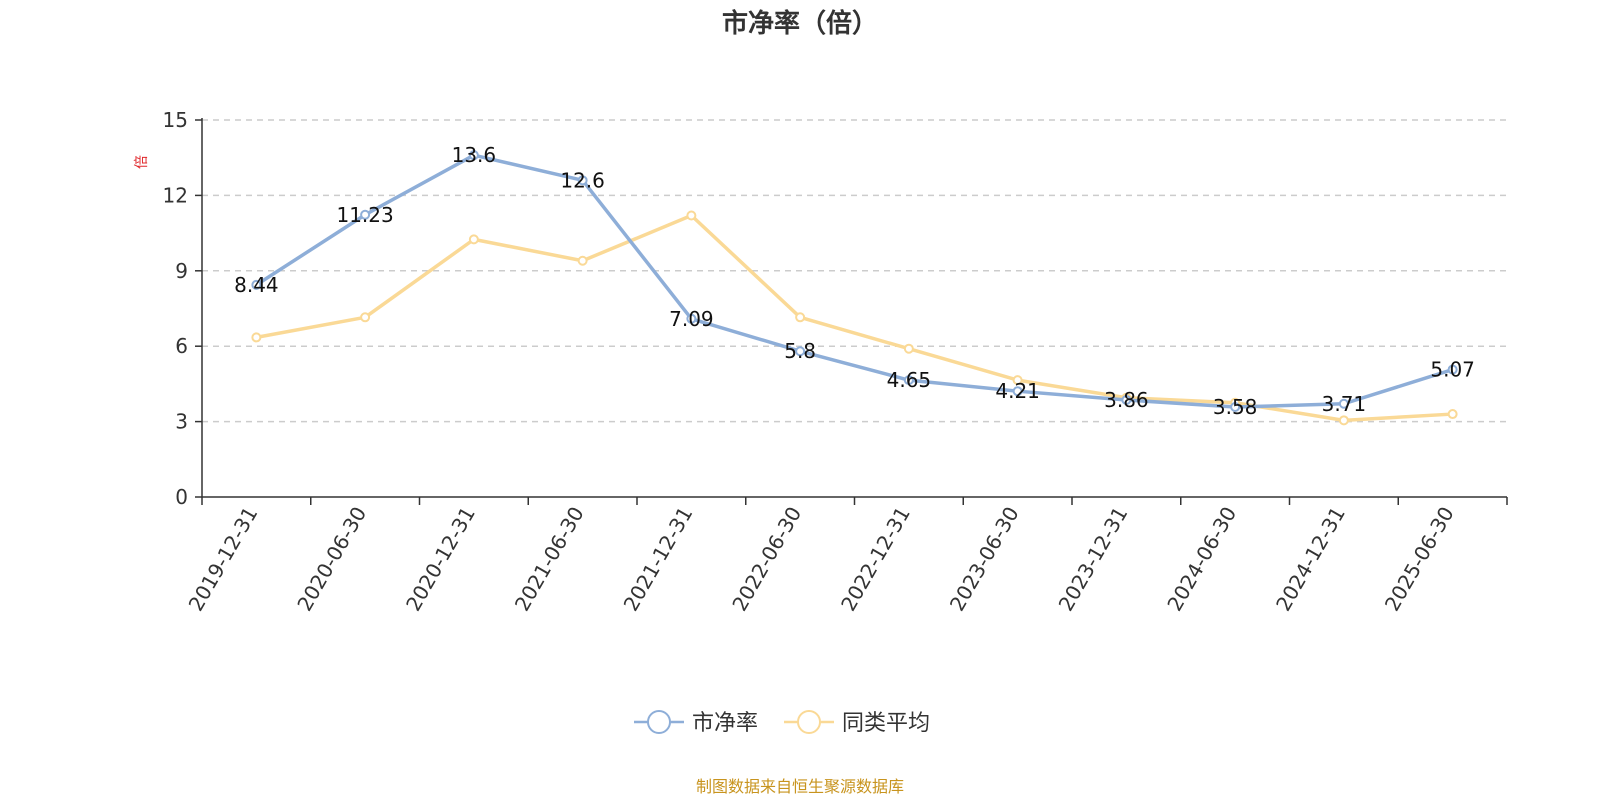  I want to click on x-tick-label: 2022-06-30, so click(766, 559).